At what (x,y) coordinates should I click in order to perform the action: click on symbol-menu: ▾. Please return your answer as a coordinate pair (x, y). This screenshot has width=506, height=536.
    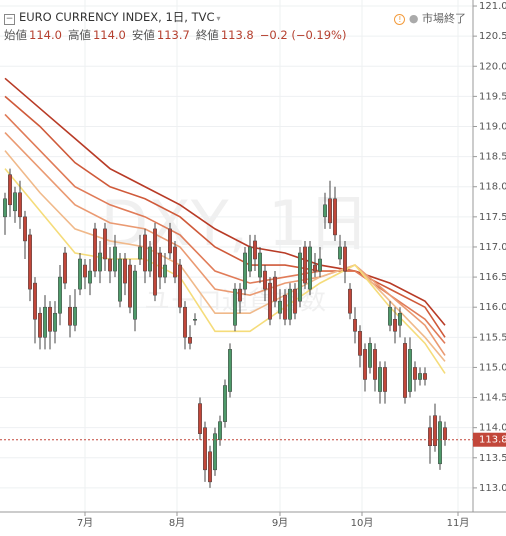
    Looking at the image, I should click on (218, 18).